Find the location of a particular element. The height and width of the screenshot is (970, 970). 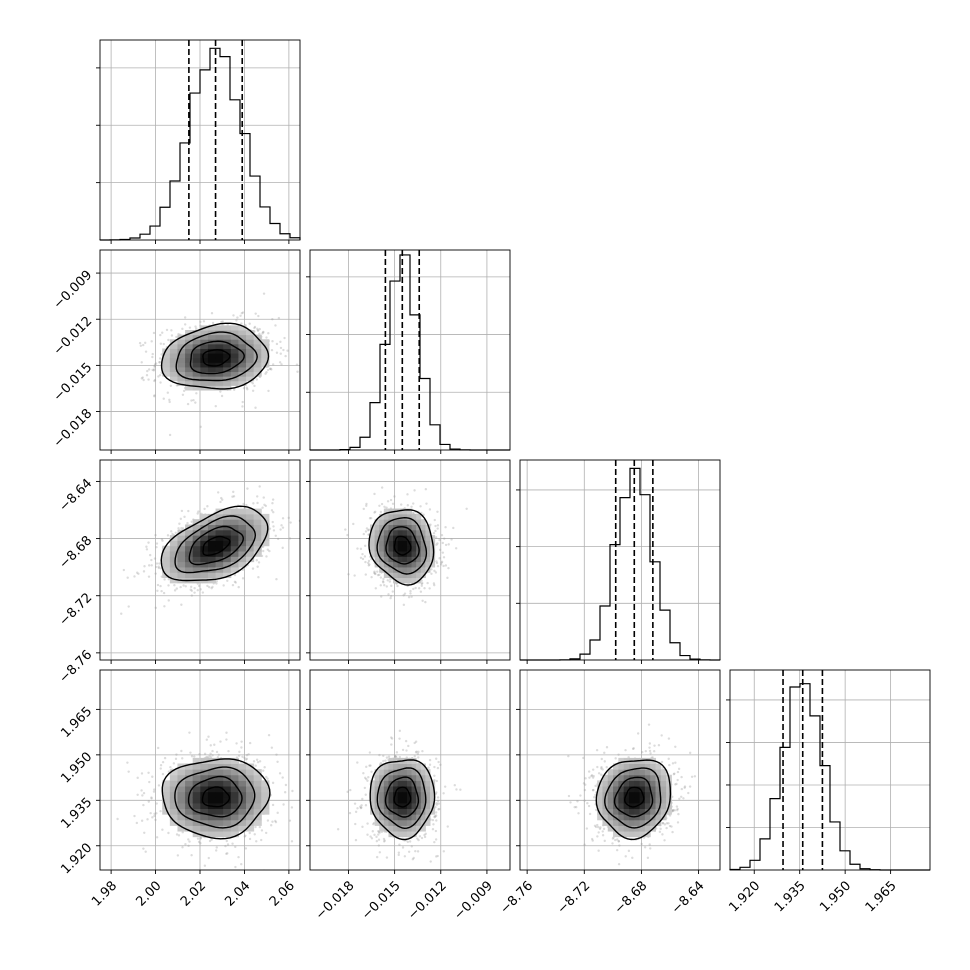

x-tick-label: 2.06 is located at coordinates (282, 893).